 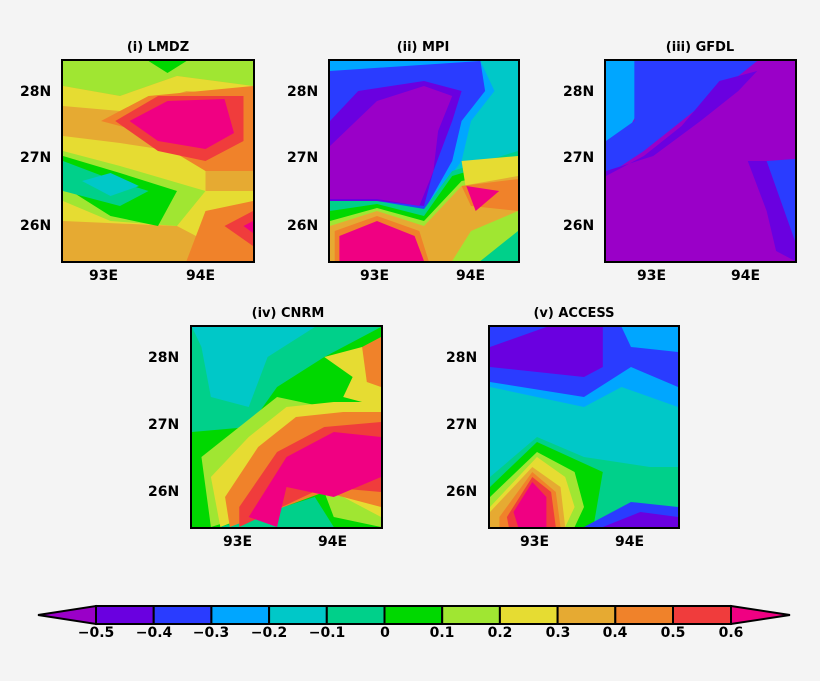 I want to click on colorbar-label: −0.1, so click(x=327, y=633).